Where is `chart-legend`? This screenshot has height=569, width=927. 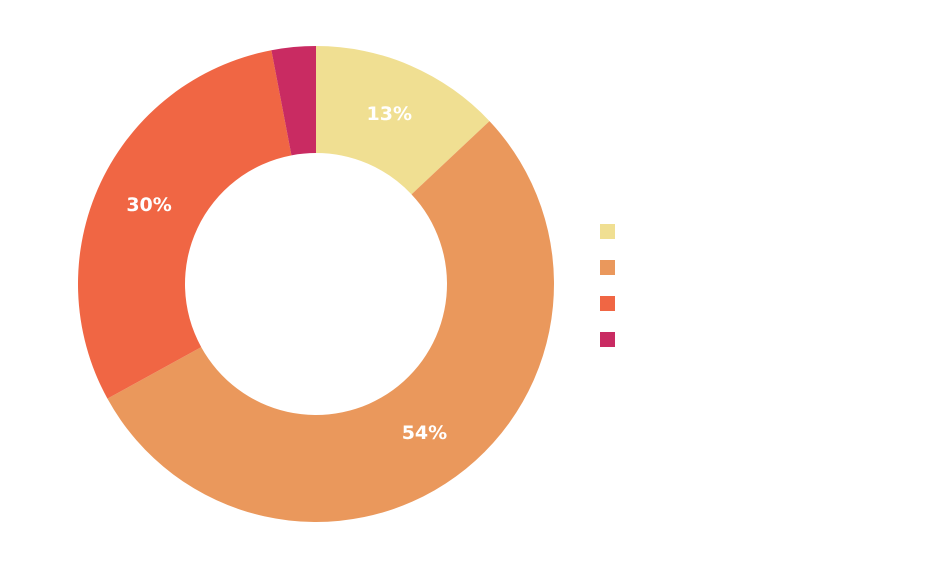
chart-legend is located at coordinates (607, 285).